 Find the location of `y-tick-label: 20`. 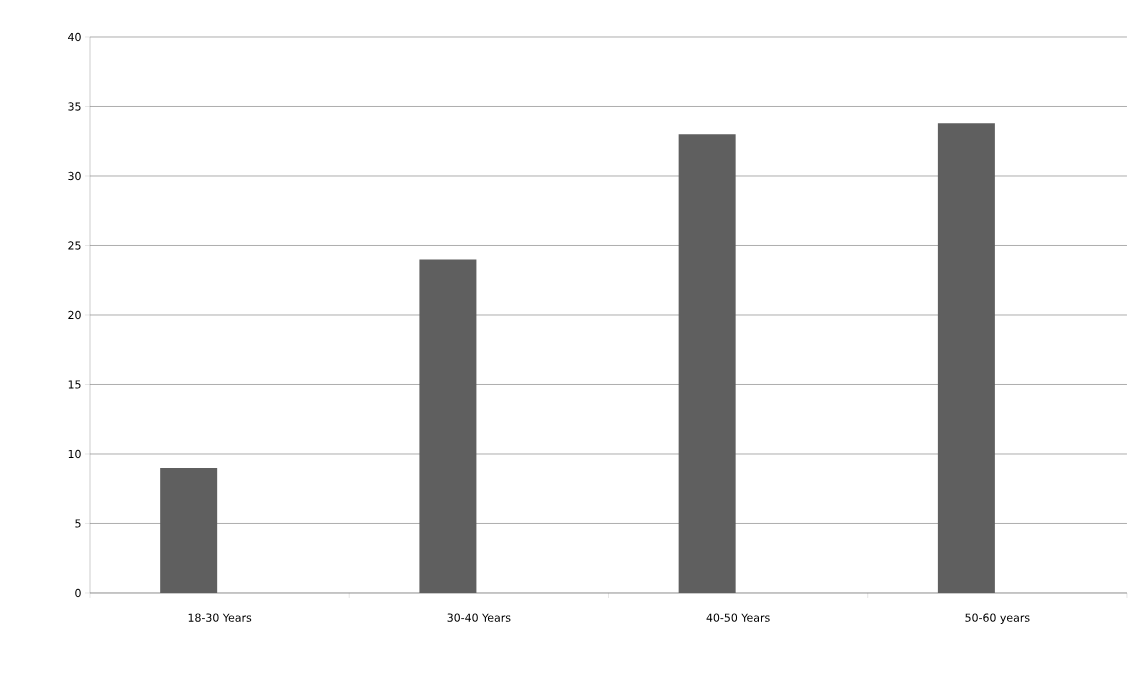

y-tick-label: 20 is located at coordinates (74, 315).